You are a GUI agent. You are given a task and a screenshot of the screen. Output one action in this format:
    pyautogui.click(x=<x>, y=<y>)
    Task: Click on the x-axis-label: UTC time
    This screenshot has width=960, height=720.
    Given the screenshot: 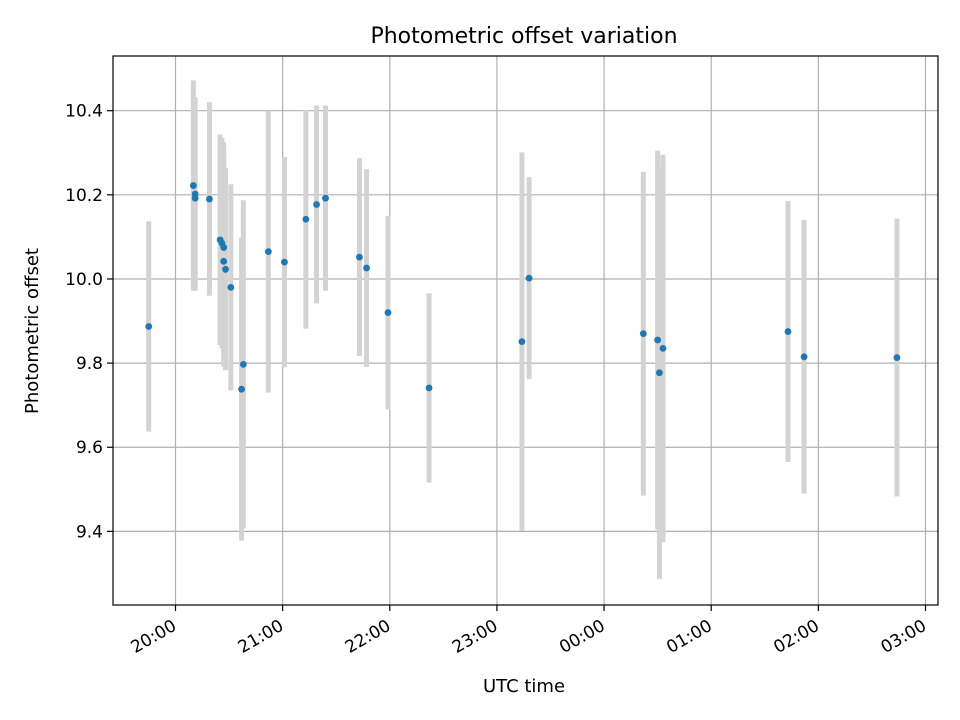 What is the action you would take?
    pyautogui.click(x=524, y=686)
    